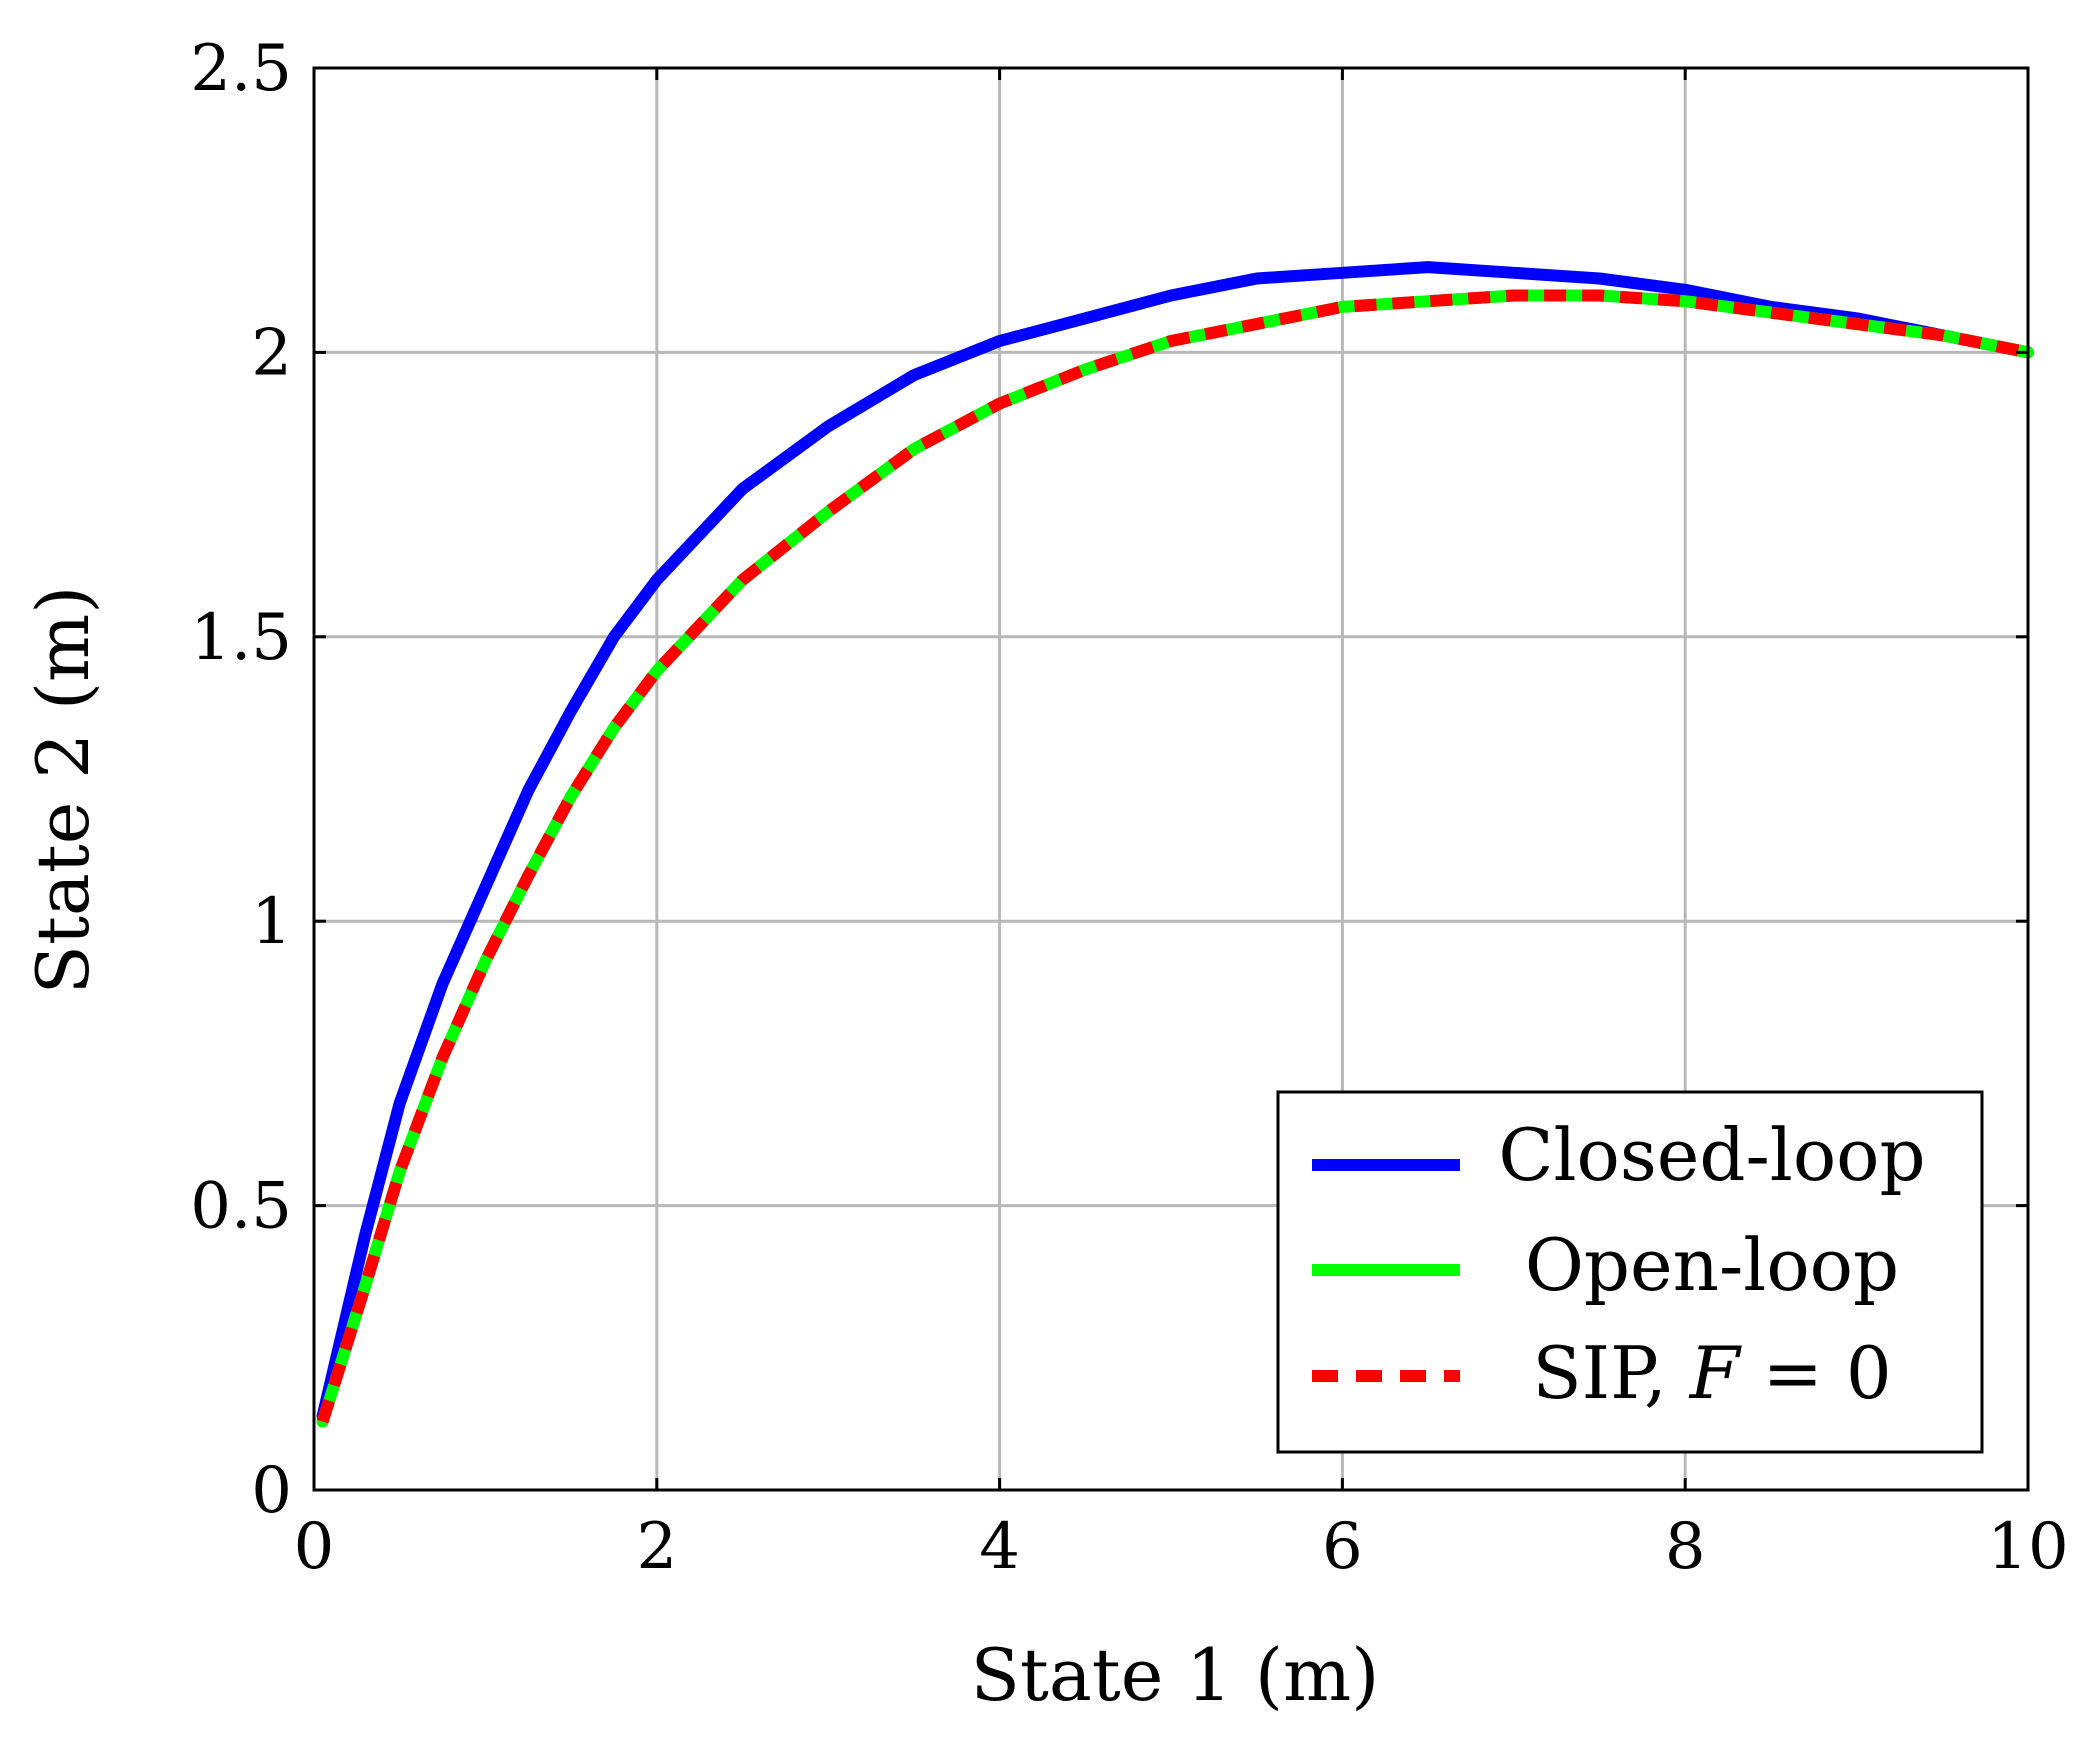  I want to click on legend: Closed-loop Open-loop SIP, F = 0, so click(1630, 1272).